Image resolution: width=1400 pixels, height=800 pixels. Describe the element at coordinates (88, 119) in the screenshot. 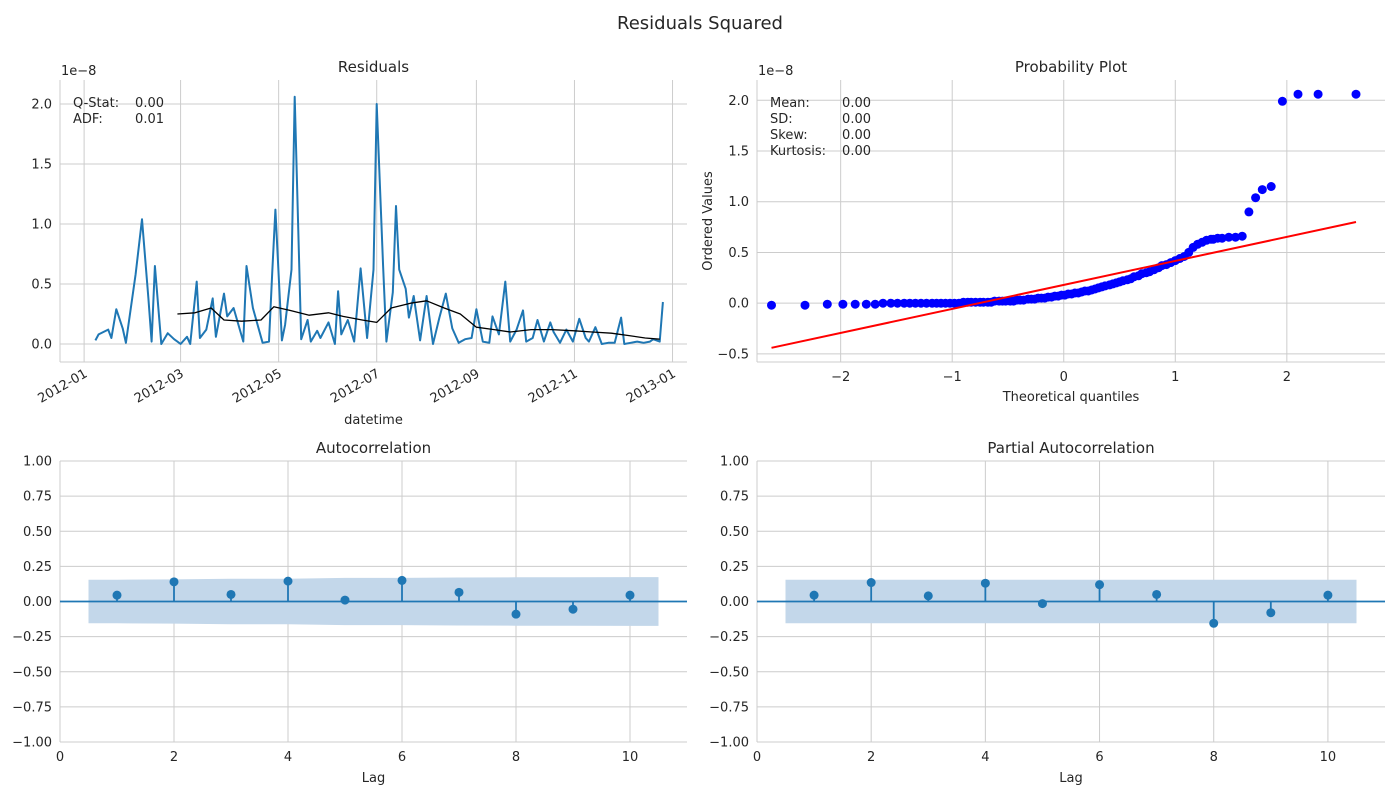

I see `stat-label: ADF:` at that location.